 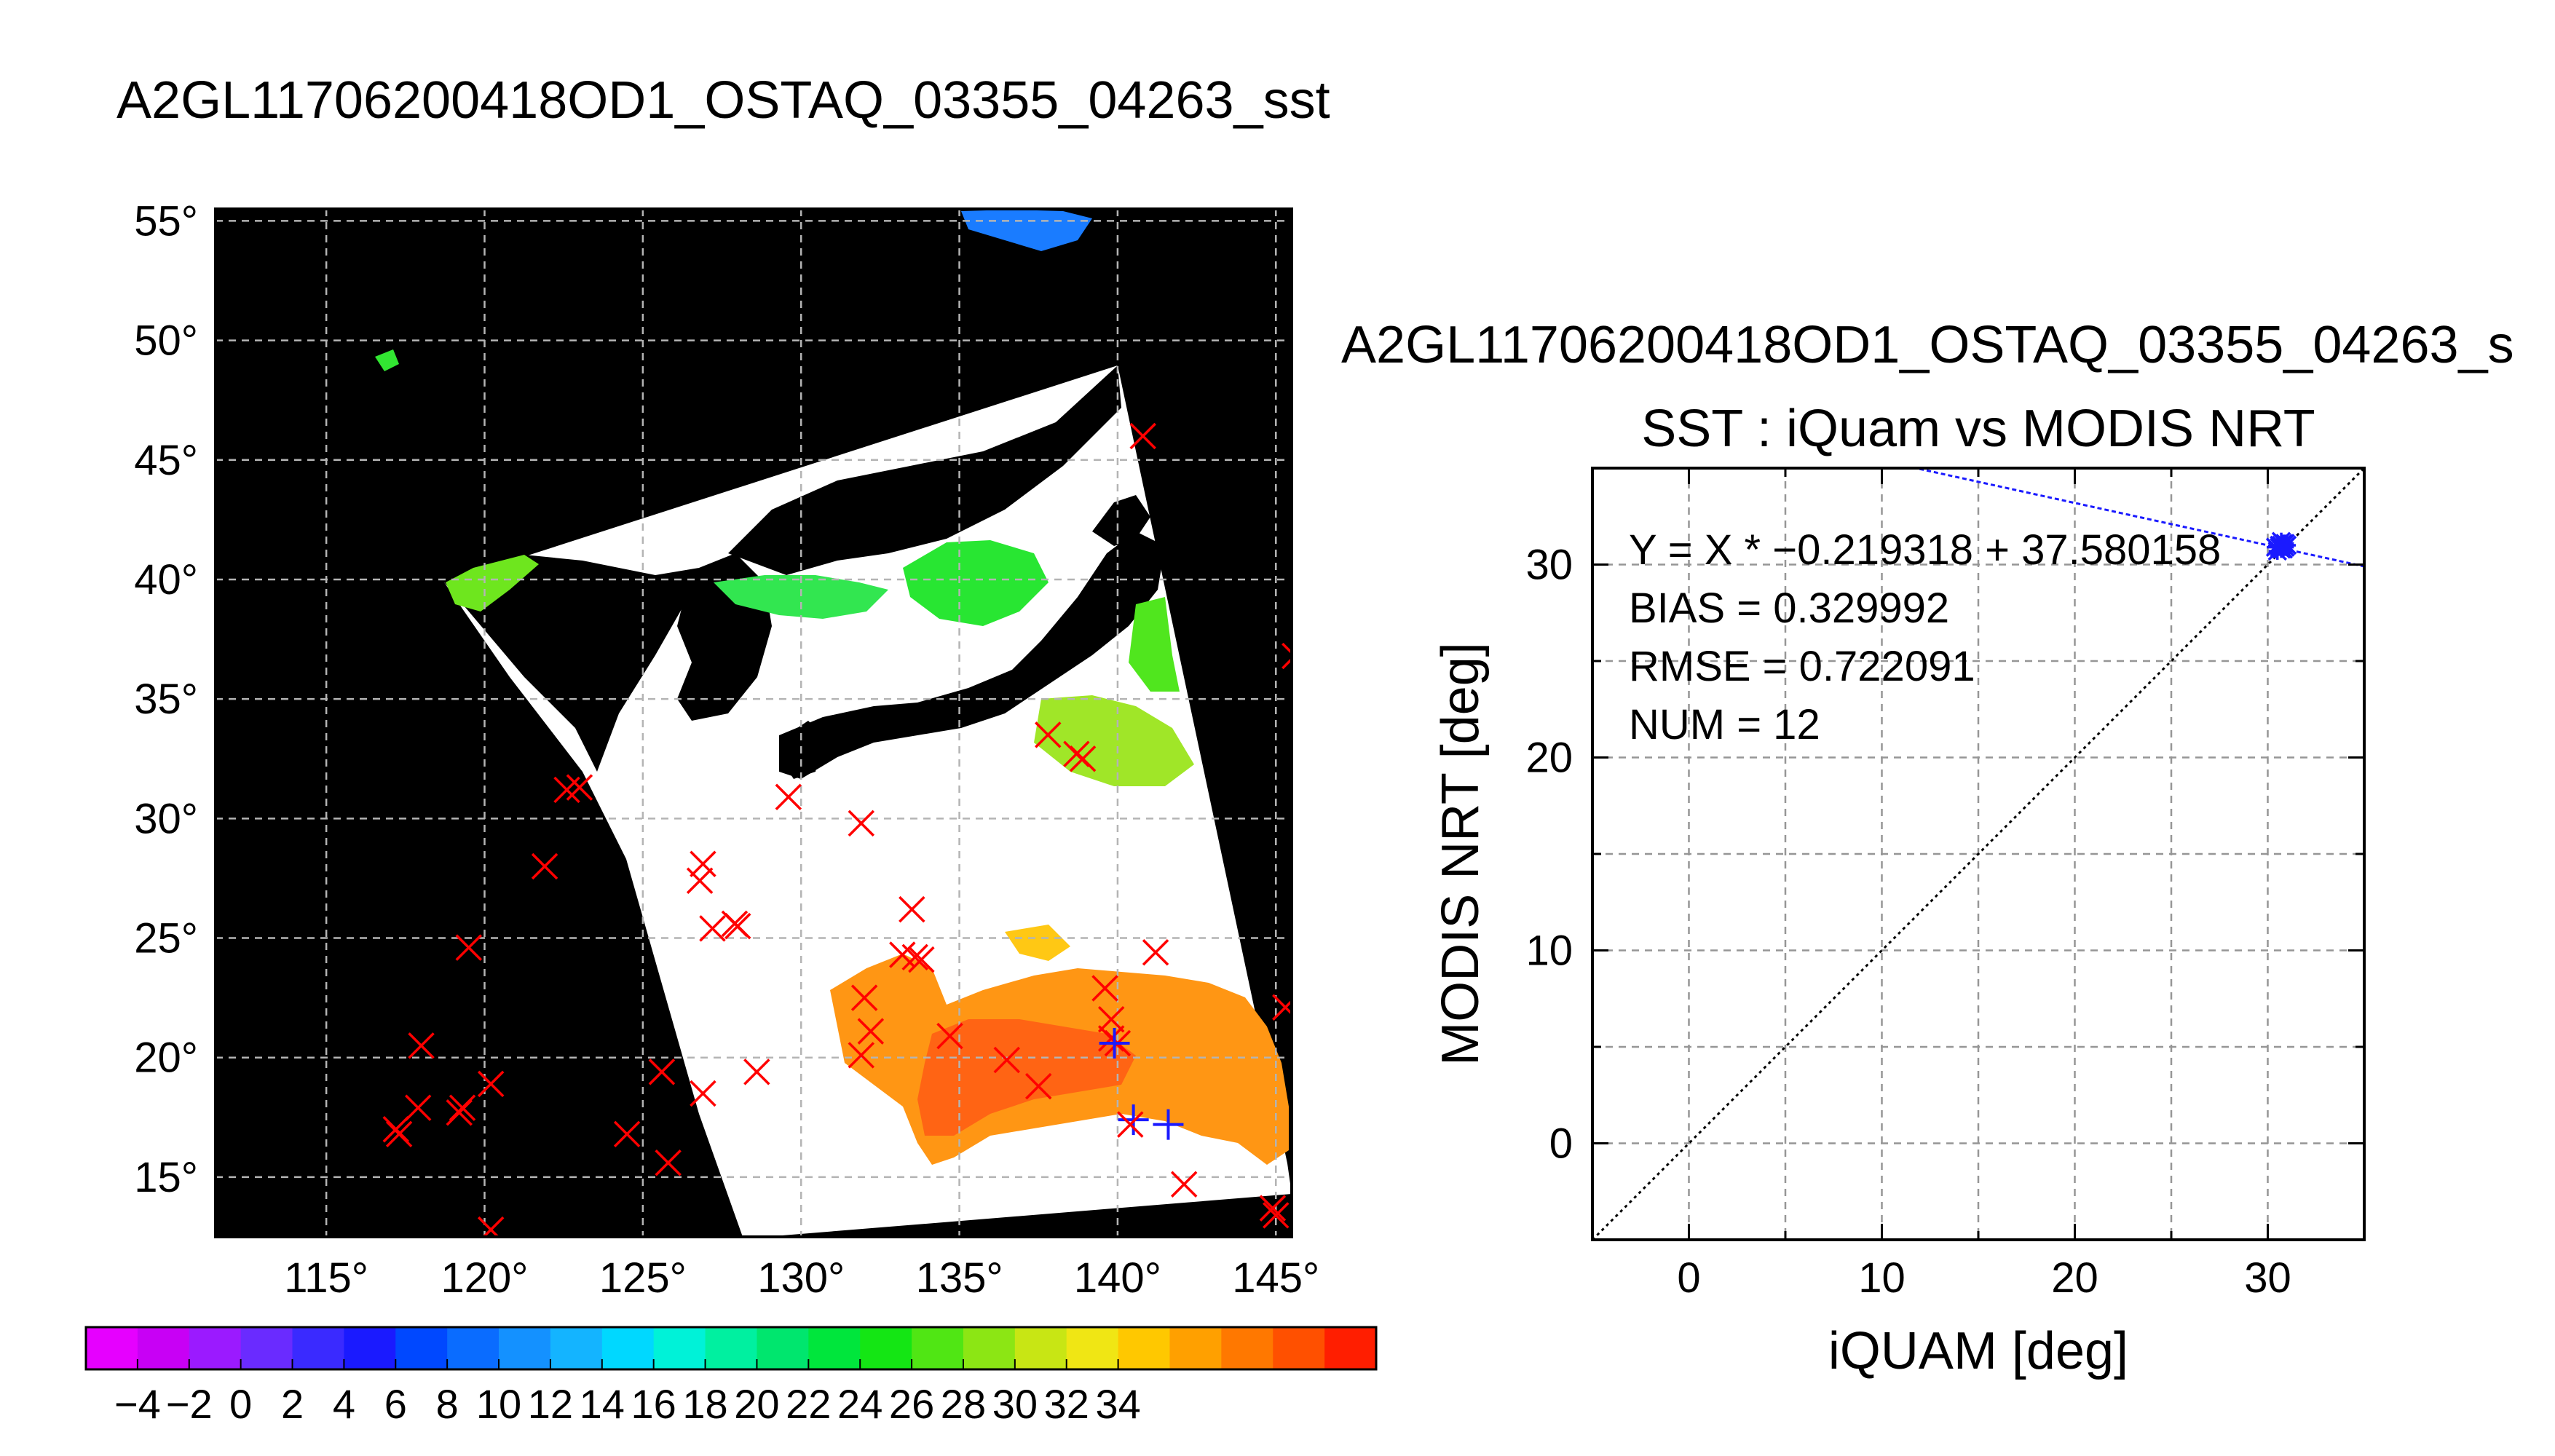 I want to click on sst-patch-japan-sea-west, so click(x=801, y=597).